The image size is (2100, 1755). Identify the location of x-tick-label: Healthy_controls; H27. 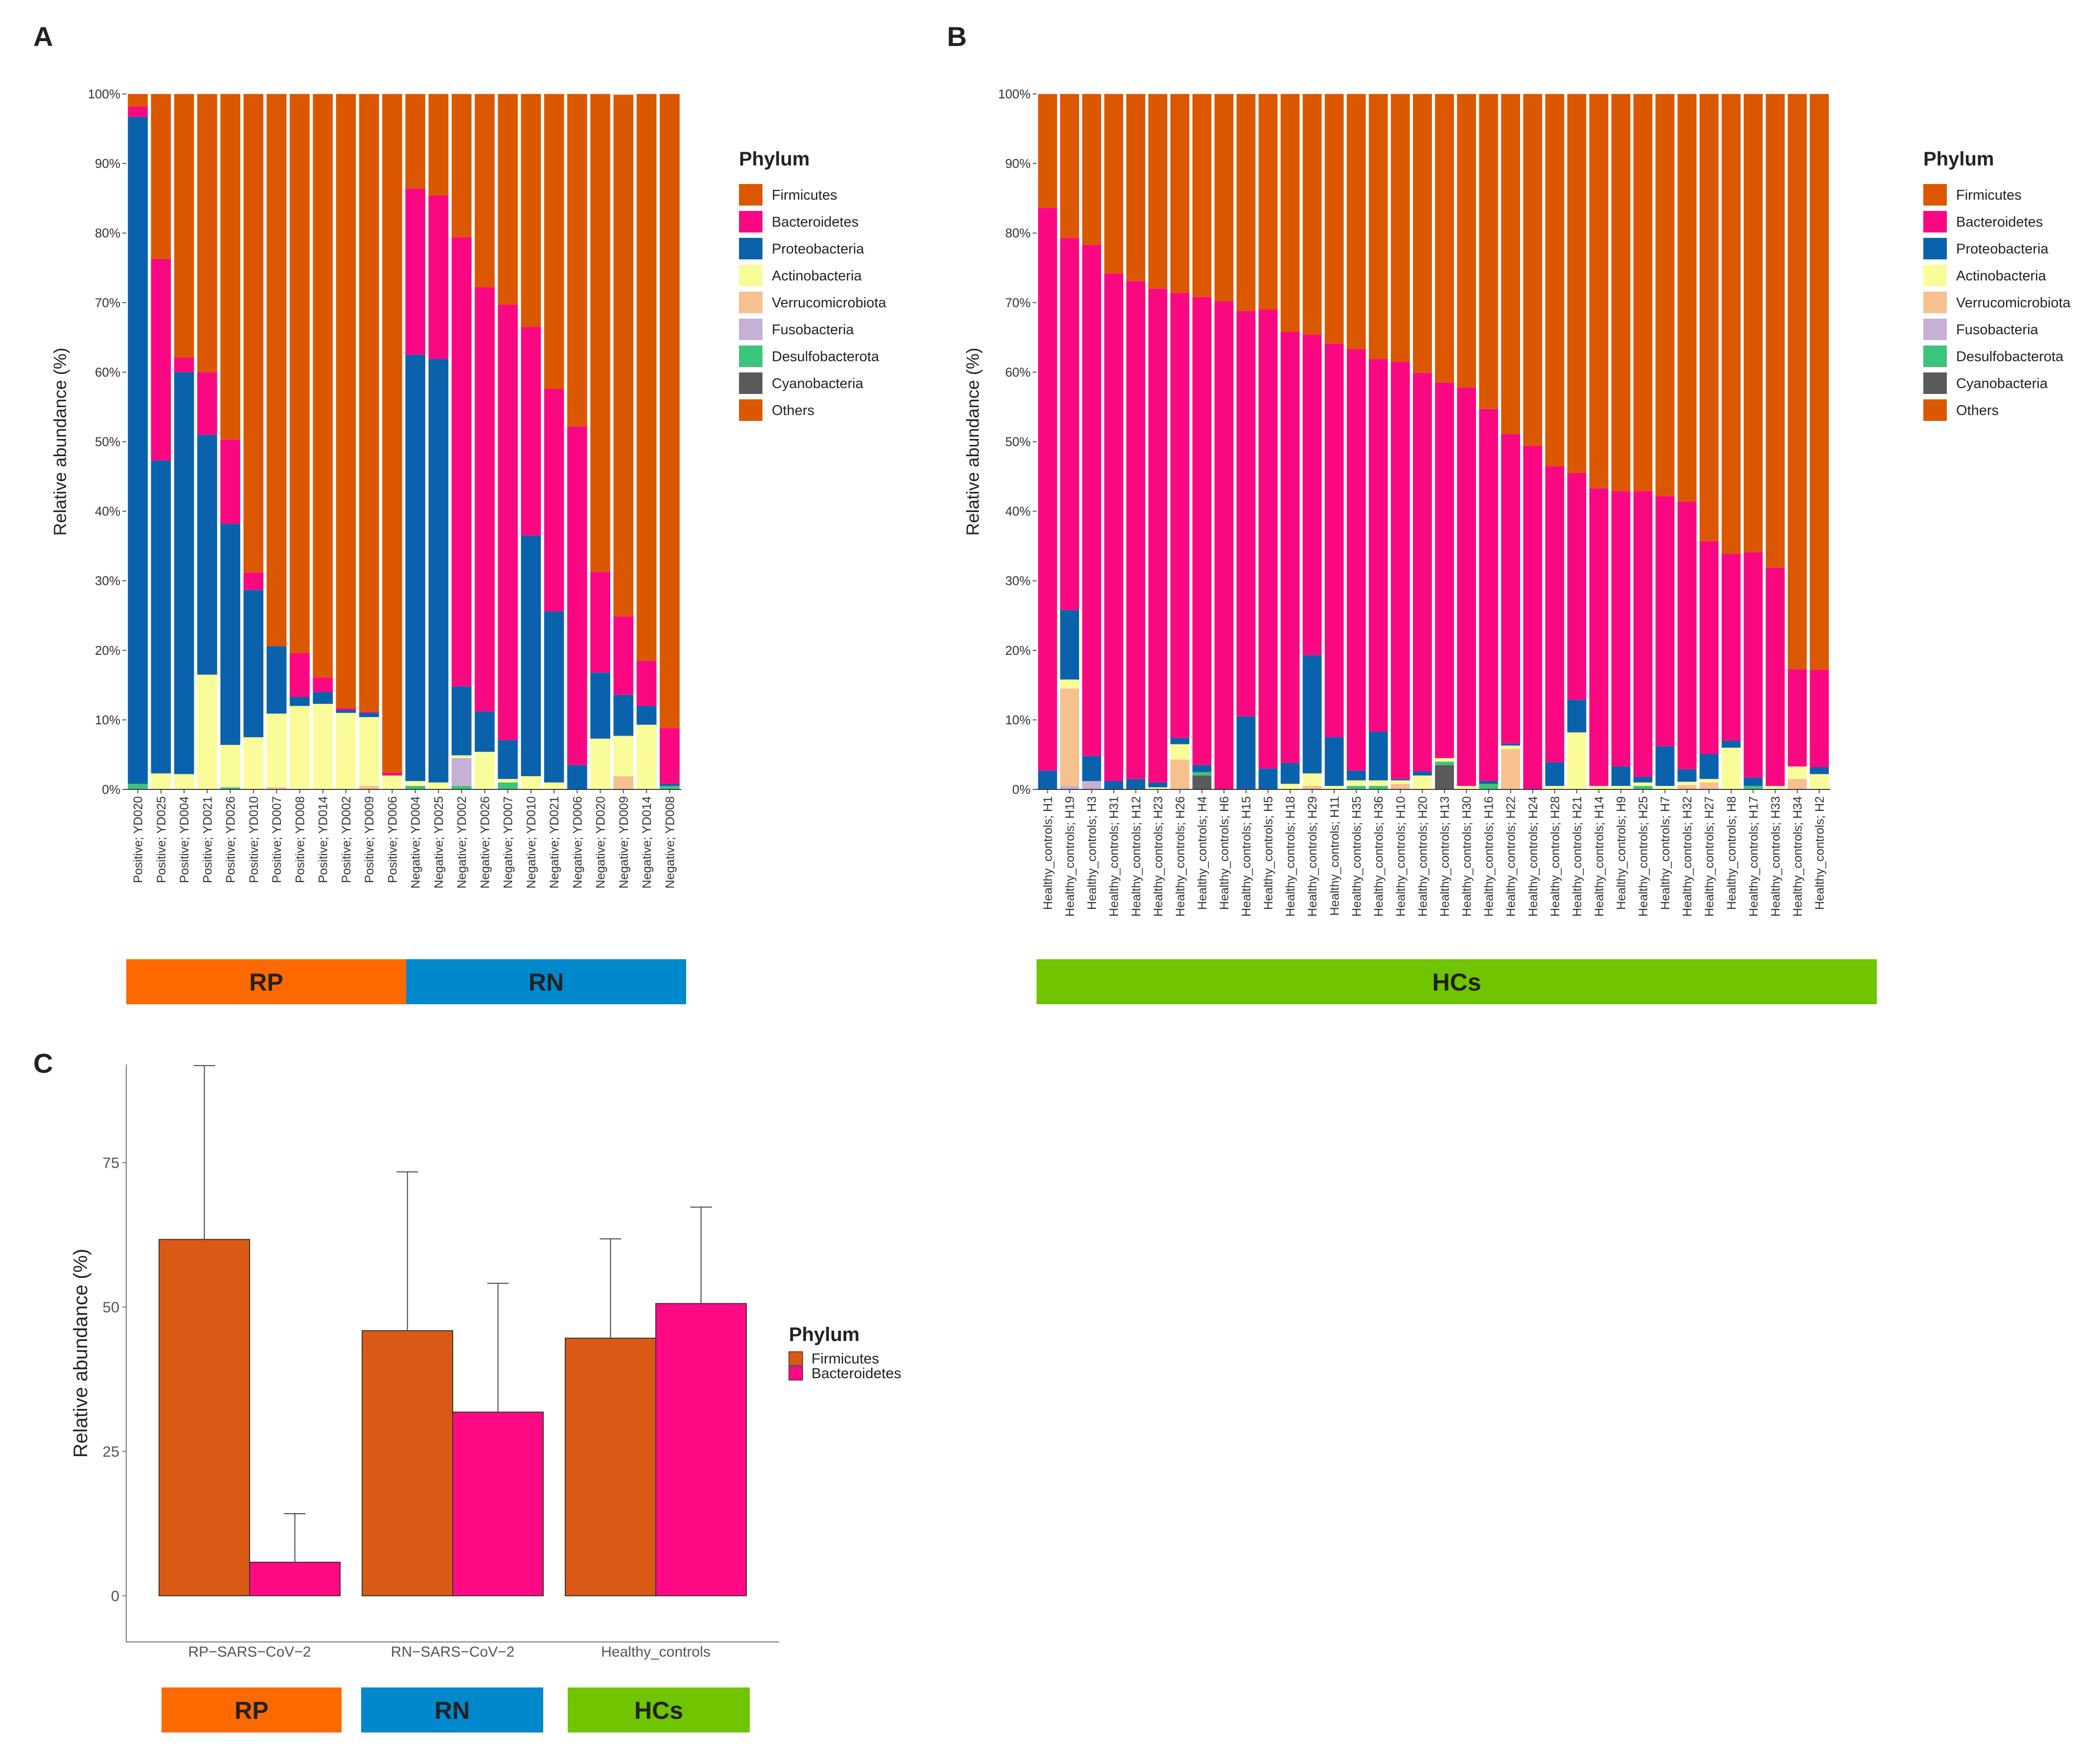
(1709, 856).